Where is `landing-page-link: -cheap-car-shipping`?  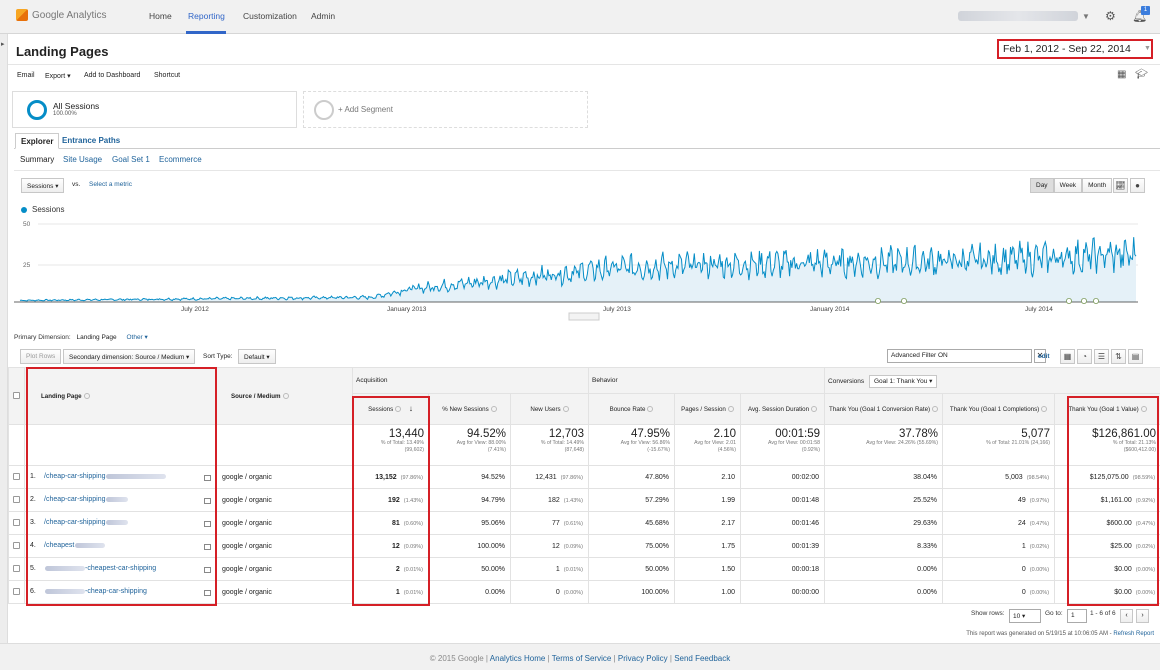
landing-page-link: -cheap-car-shipping is located at coordinates (116, 591).